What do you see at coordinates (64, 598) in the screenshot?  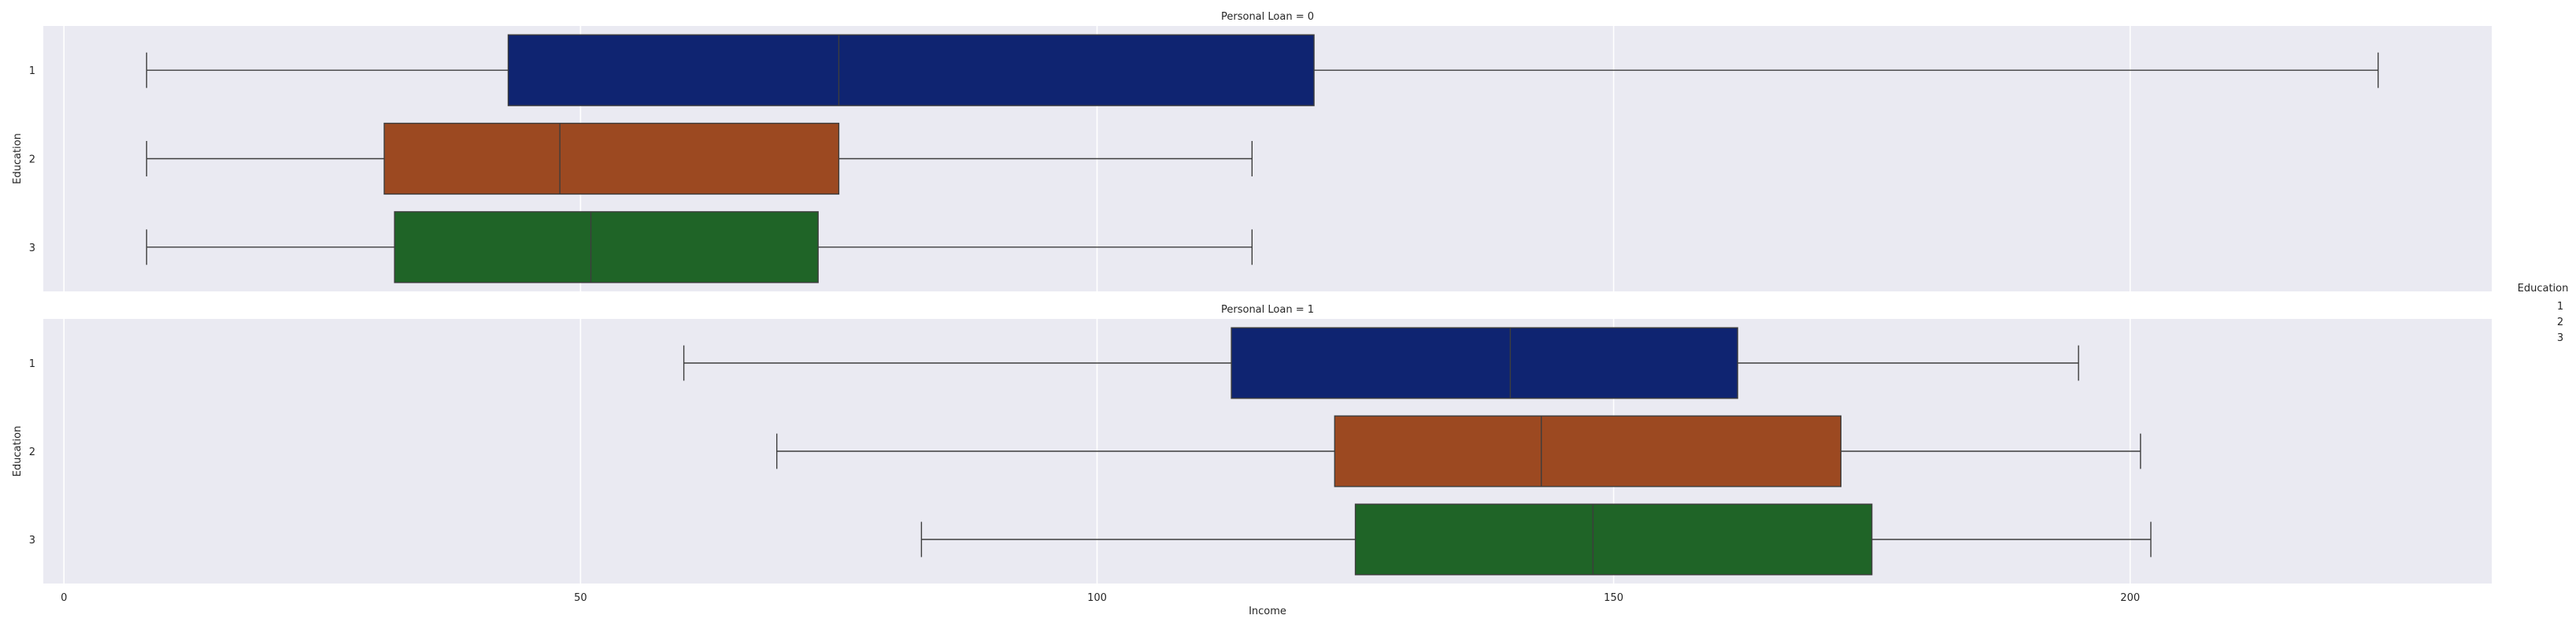 I see `x-tick-label: 0` at bounding box center [64, 598].